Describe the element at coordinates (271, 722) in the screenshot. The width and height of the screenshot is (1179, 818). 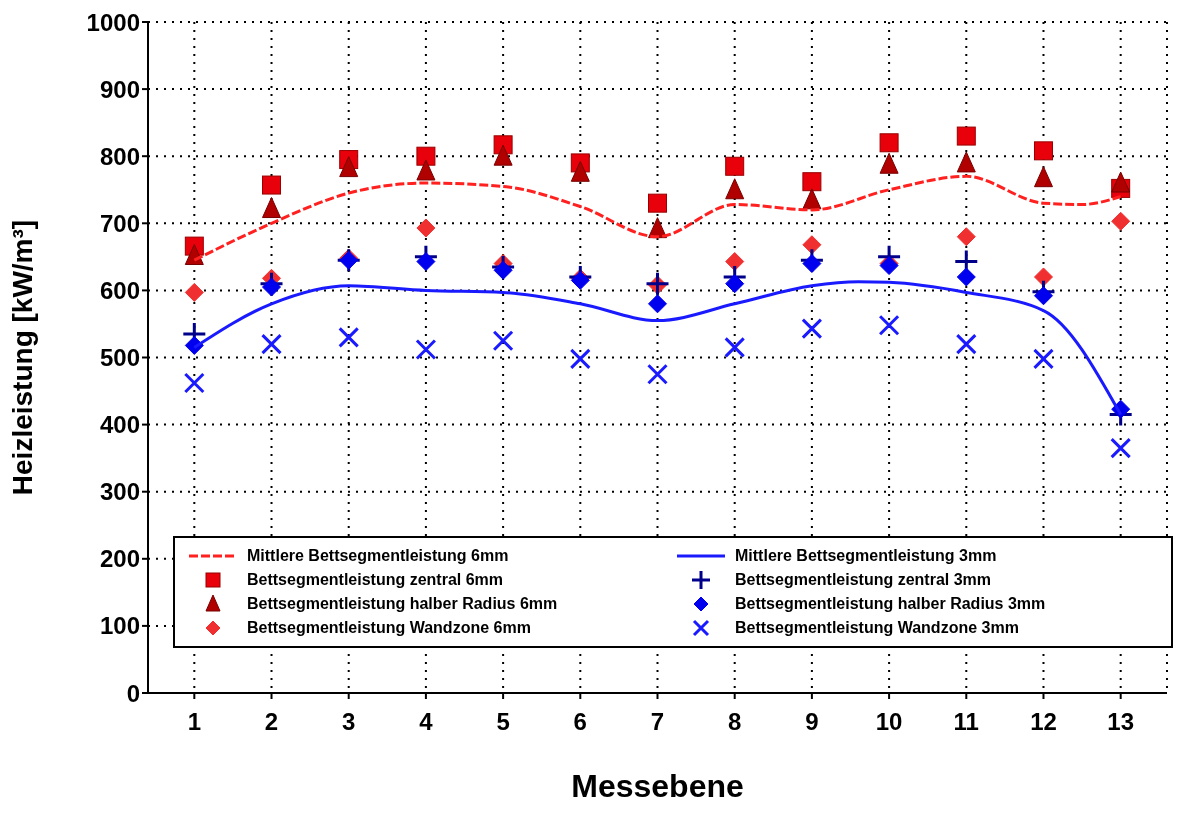
I see `x-tick-label: 2` at that location.